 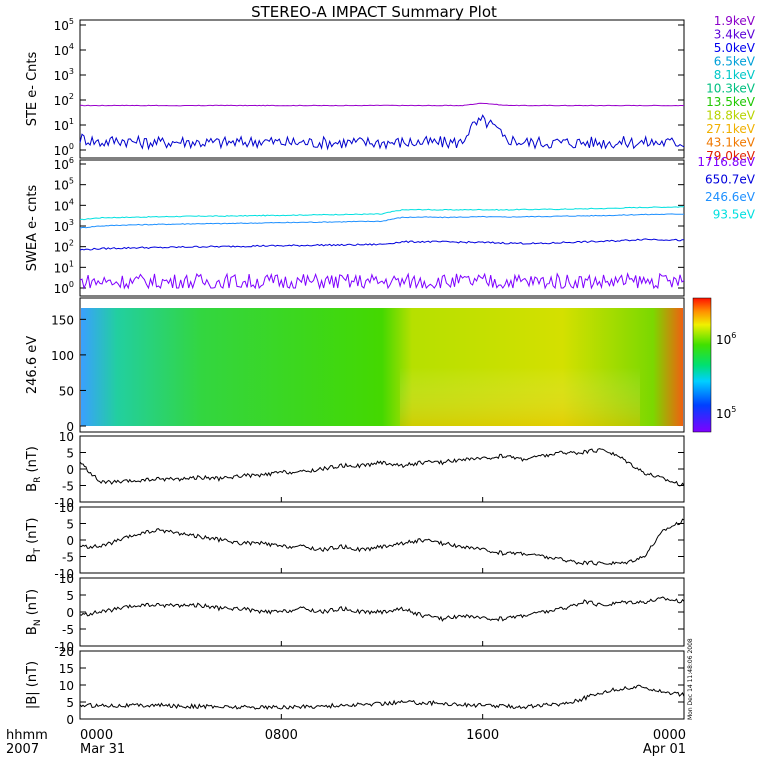 What do you see at coordinates (34, 469) in the screenshot?
I see `br-ylabel: BR (nT)` at bounding box center [34, 469].